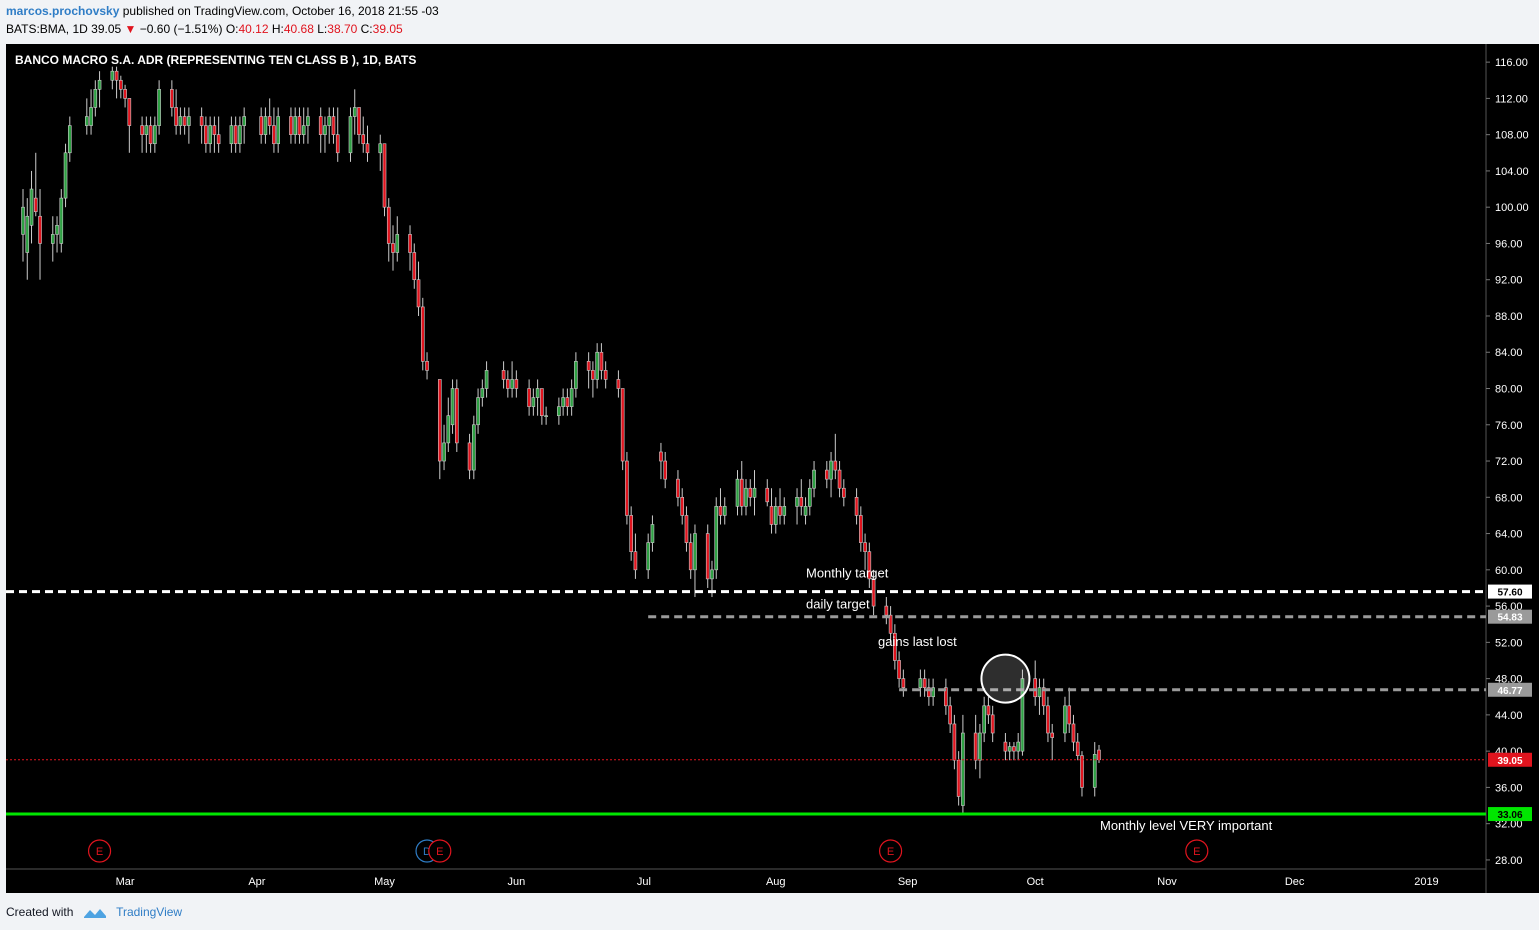 The height and width of the screenshot is (930, 1539). Describe the element at coordinates (1509, 462) in the screenshot. I see `price-tick-label: 72.00` at that location.